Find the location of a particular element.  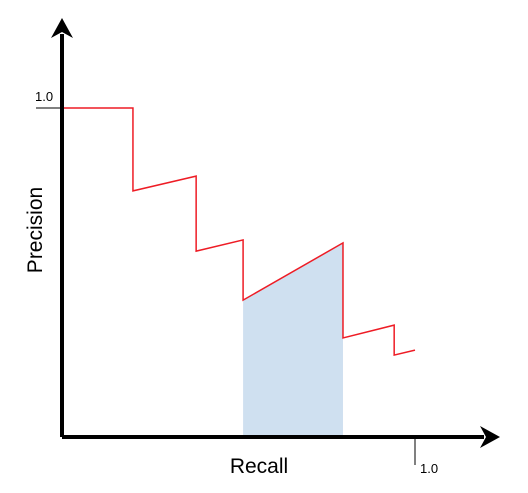

y-axis-label: Precision is located at coordinates (35, 230).